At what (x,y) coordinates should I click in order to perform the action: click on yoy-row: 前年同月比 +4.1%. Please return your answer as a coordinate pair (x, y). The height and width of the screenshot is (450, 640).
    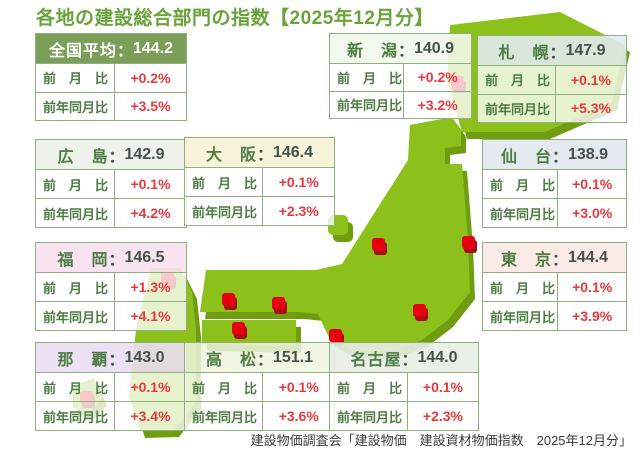
    Looking at the image, I should click on (111, 315).